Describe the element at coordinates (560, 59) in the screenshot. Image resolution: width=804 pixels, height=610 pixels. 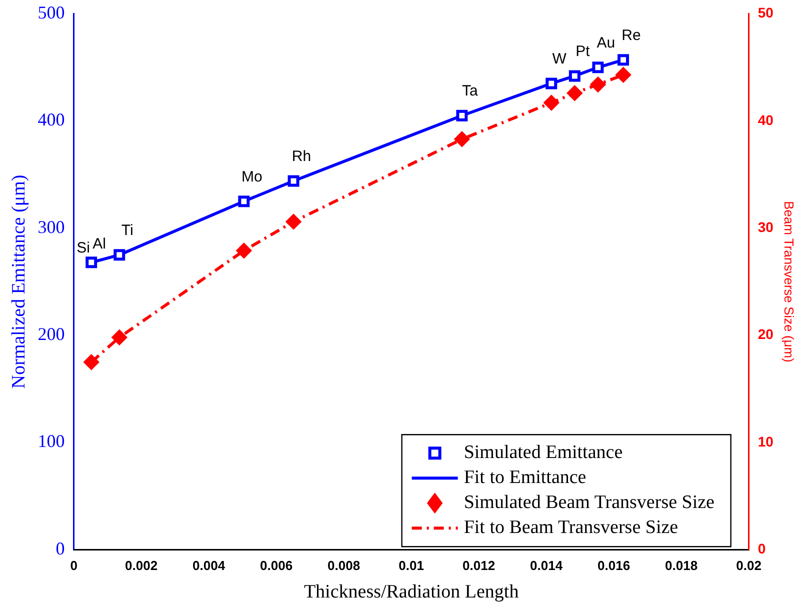
I see `annotation: W` at that location.